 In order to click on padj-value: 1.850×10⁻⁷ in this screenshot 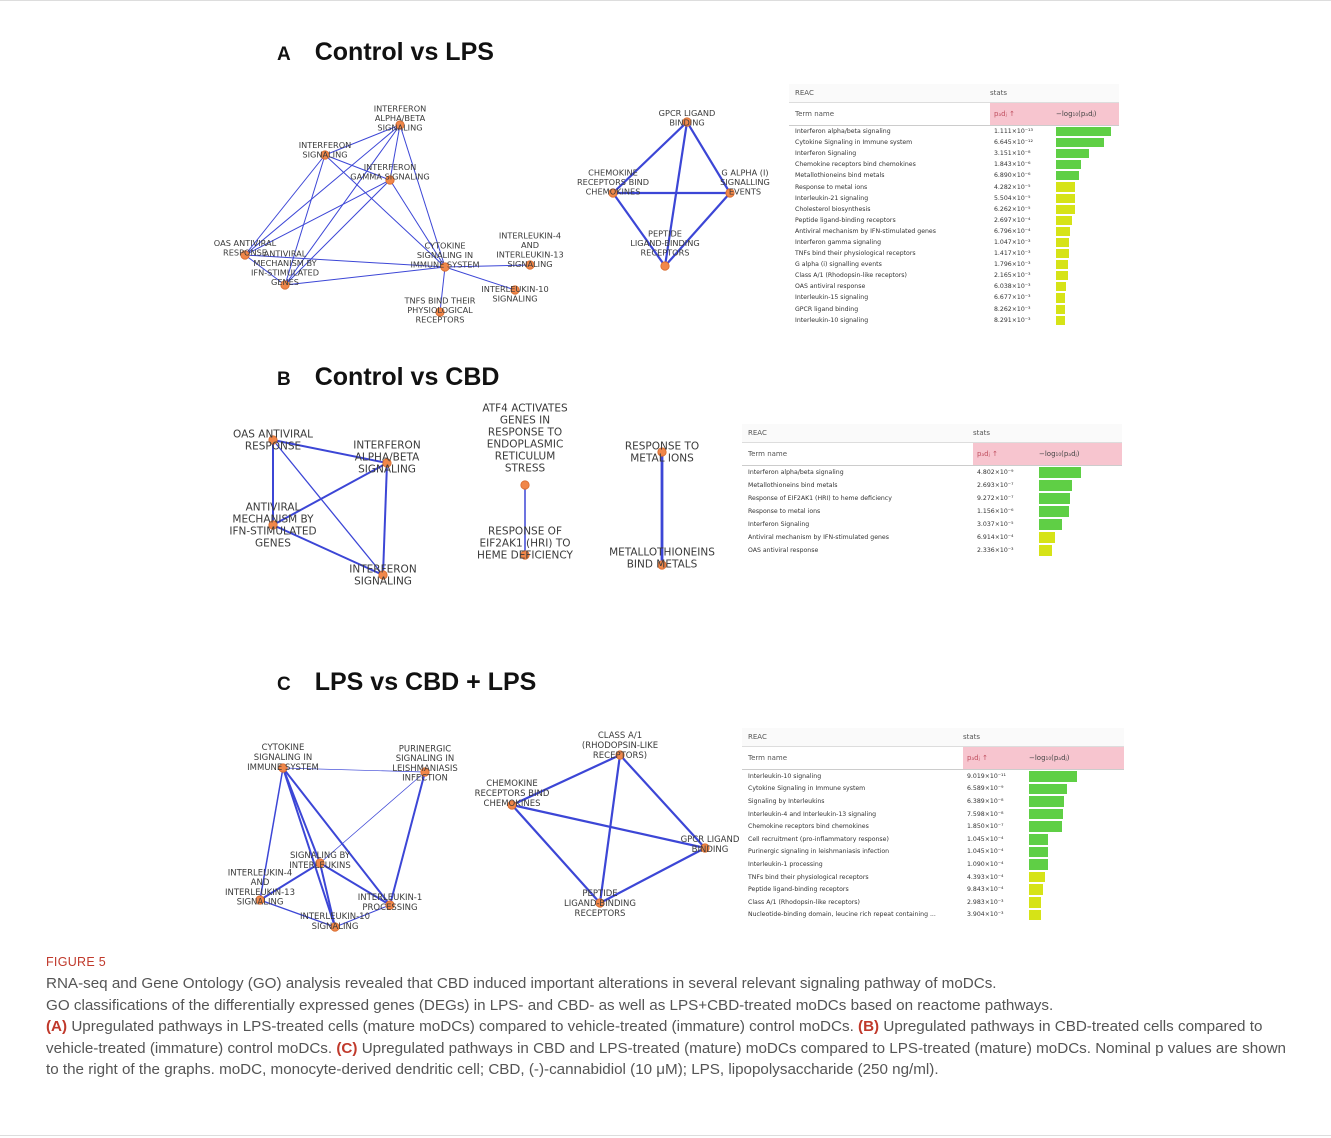, I will do `click(985, 827)`.